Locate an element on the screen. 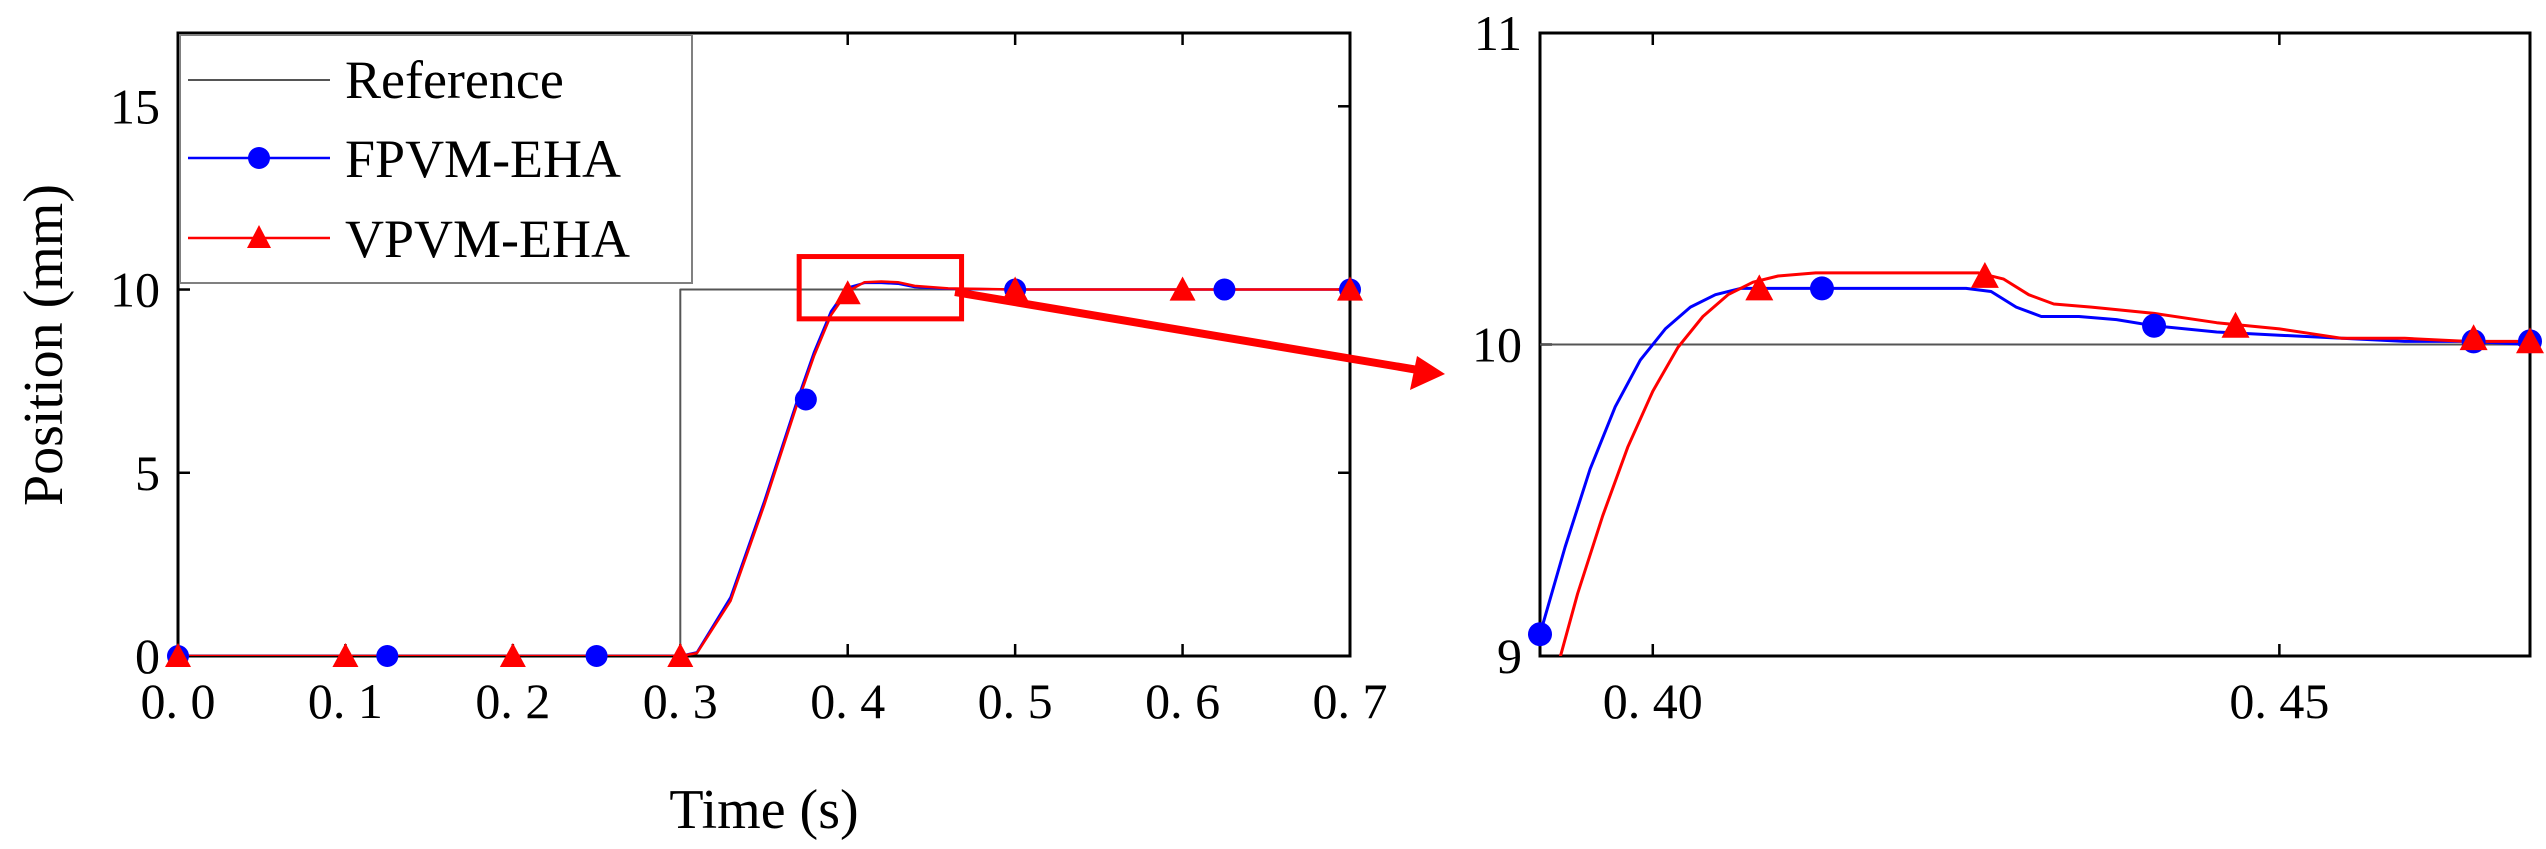 This screenshot has width=2546, height=849. legend-label-reference: Reference is located at coordinates (454, 80).